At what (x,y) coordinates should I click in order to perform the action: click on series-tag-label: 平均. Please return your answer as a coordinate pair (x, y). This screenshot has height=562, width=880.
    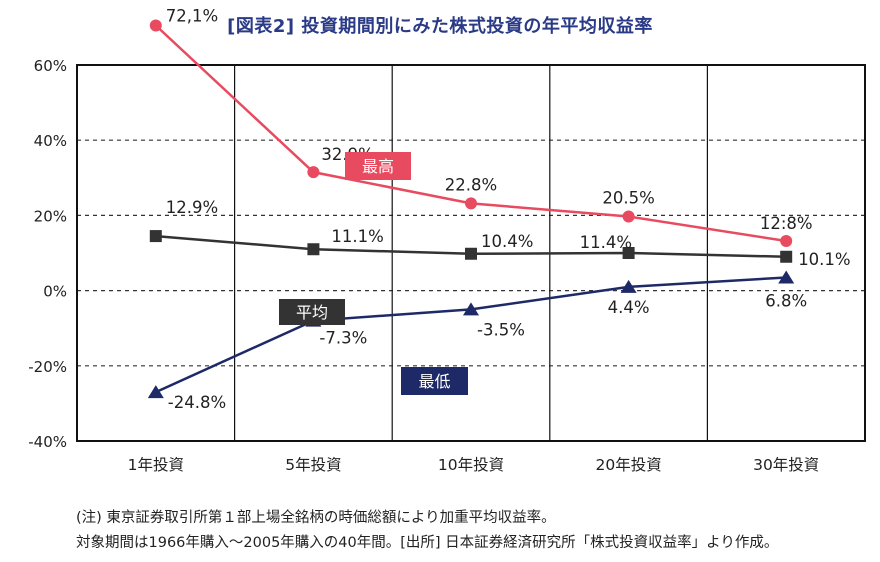
    Looking at the image, I should click on (312, 312).